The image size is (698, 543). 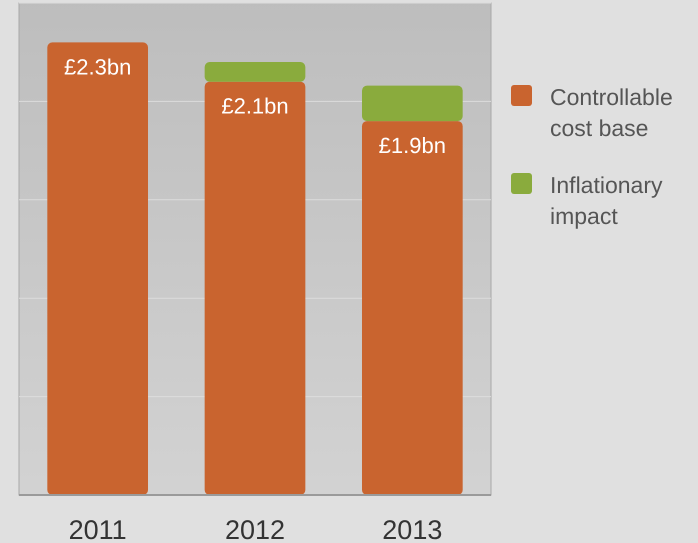 What do you see at coordinates (255, 529) in the screenshot?
I see `x-tick-label: 2012` at bounding box center [255, 529].